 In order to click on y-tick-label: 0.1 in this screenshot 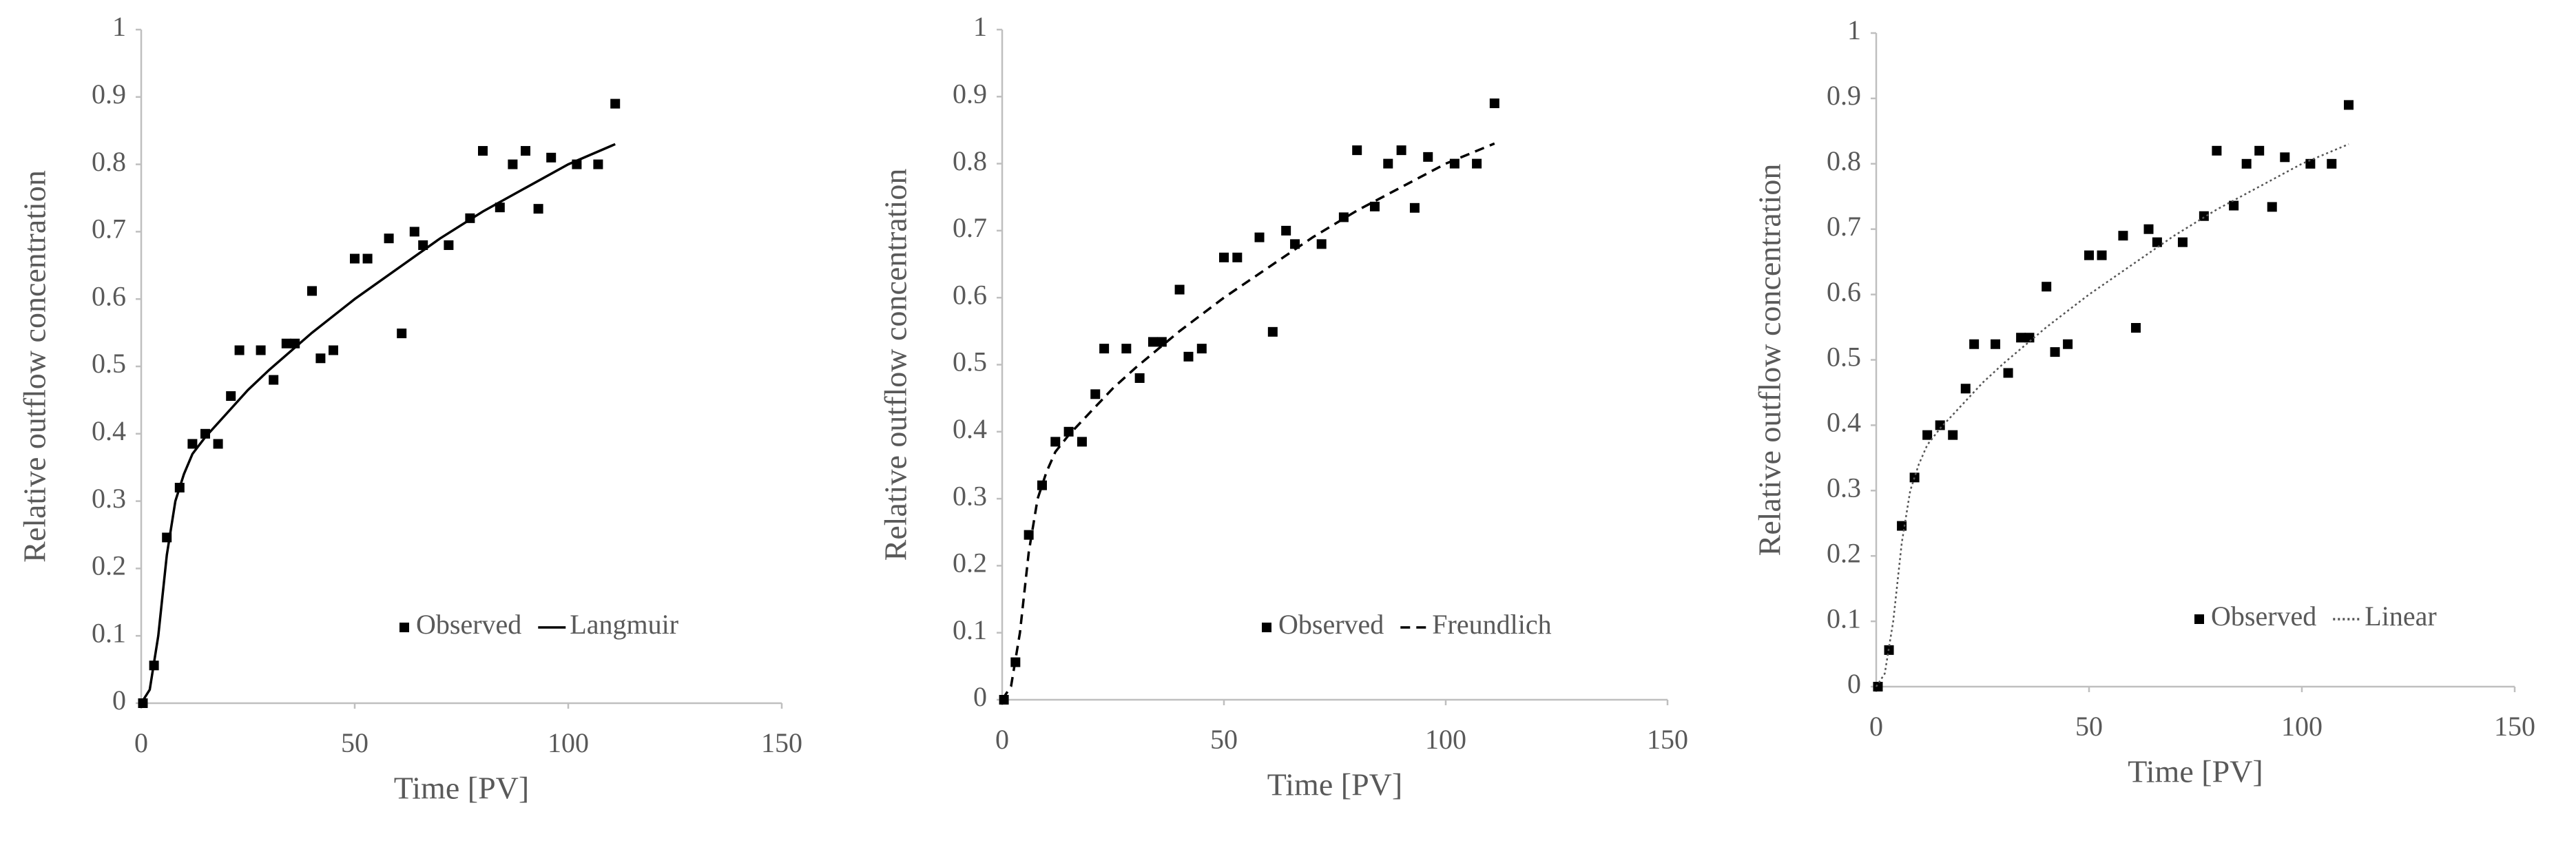, I will do `click(1844, 618)`.